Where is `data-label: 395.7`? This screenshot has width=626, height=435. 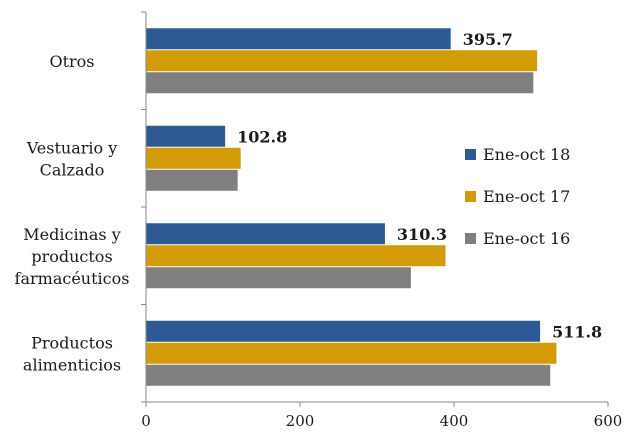 data-label: 395.7 is located at coordinates (488, 39).